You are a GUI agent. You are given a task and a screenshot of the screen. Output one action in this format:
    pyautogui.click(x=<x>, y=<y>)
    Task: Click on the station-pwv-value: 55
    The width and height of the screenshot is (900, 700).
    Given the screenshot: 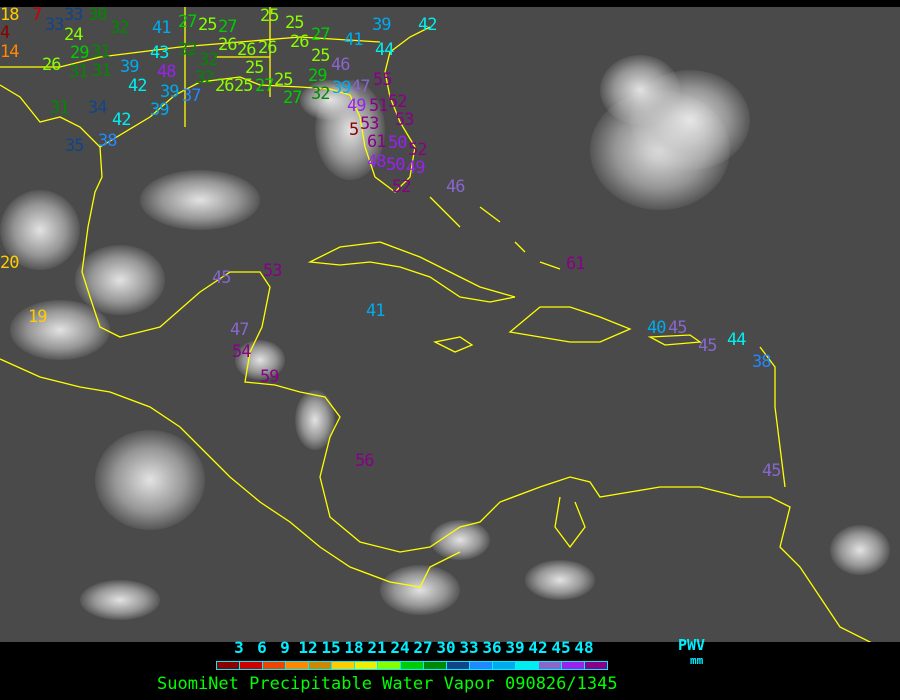 What is the action you would take?
    pyautogui.click(x=383, y=80)
    